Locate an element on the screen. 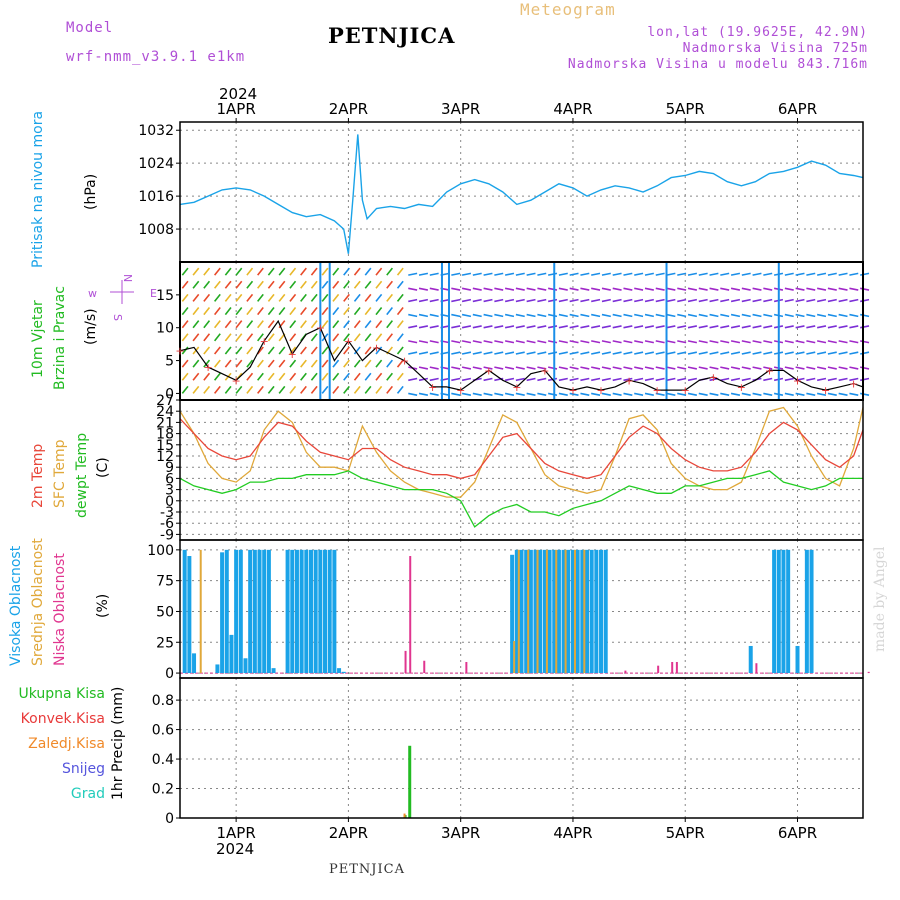  precip-tick-label: 0.8 is located at coordinates (163, 701).